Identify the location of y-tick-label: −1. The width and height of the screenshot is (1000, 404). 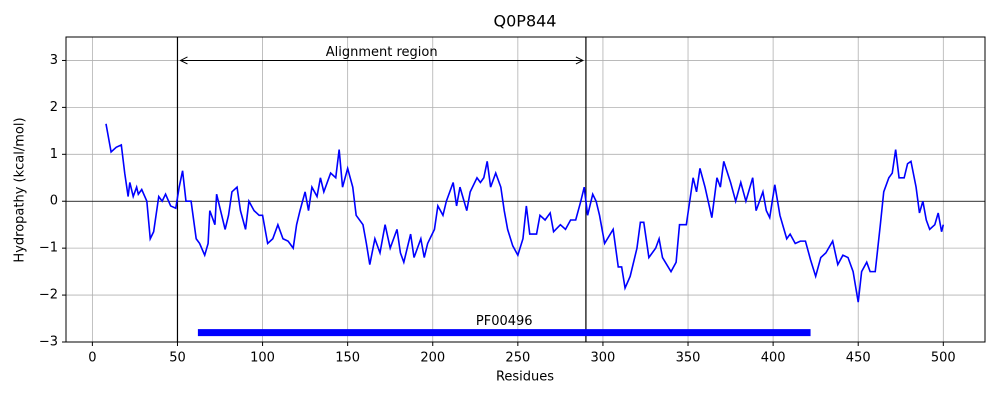
(48, 248).